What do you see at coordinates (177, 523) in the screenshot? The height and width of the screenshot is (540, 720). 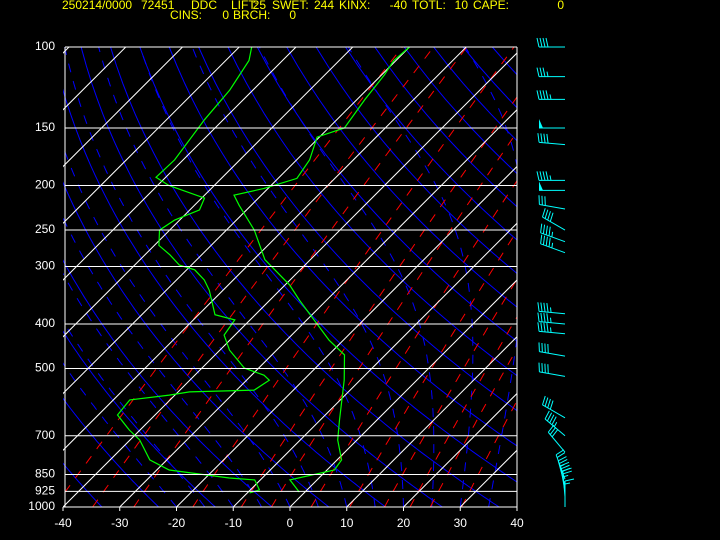 I see `x-tick-label: -20` at bounding box center [177, 523].